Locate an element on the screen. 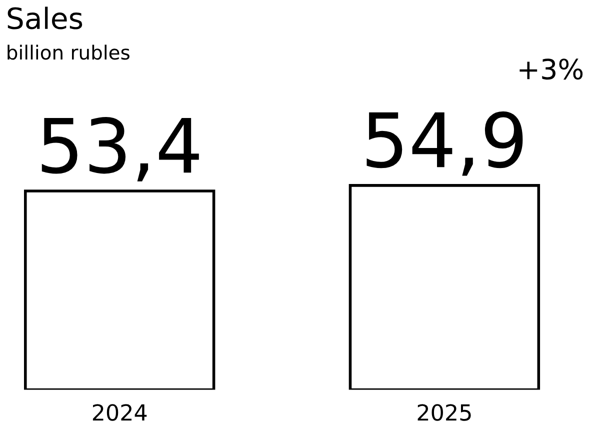  text: +3% is located at coordinates (551, 69).